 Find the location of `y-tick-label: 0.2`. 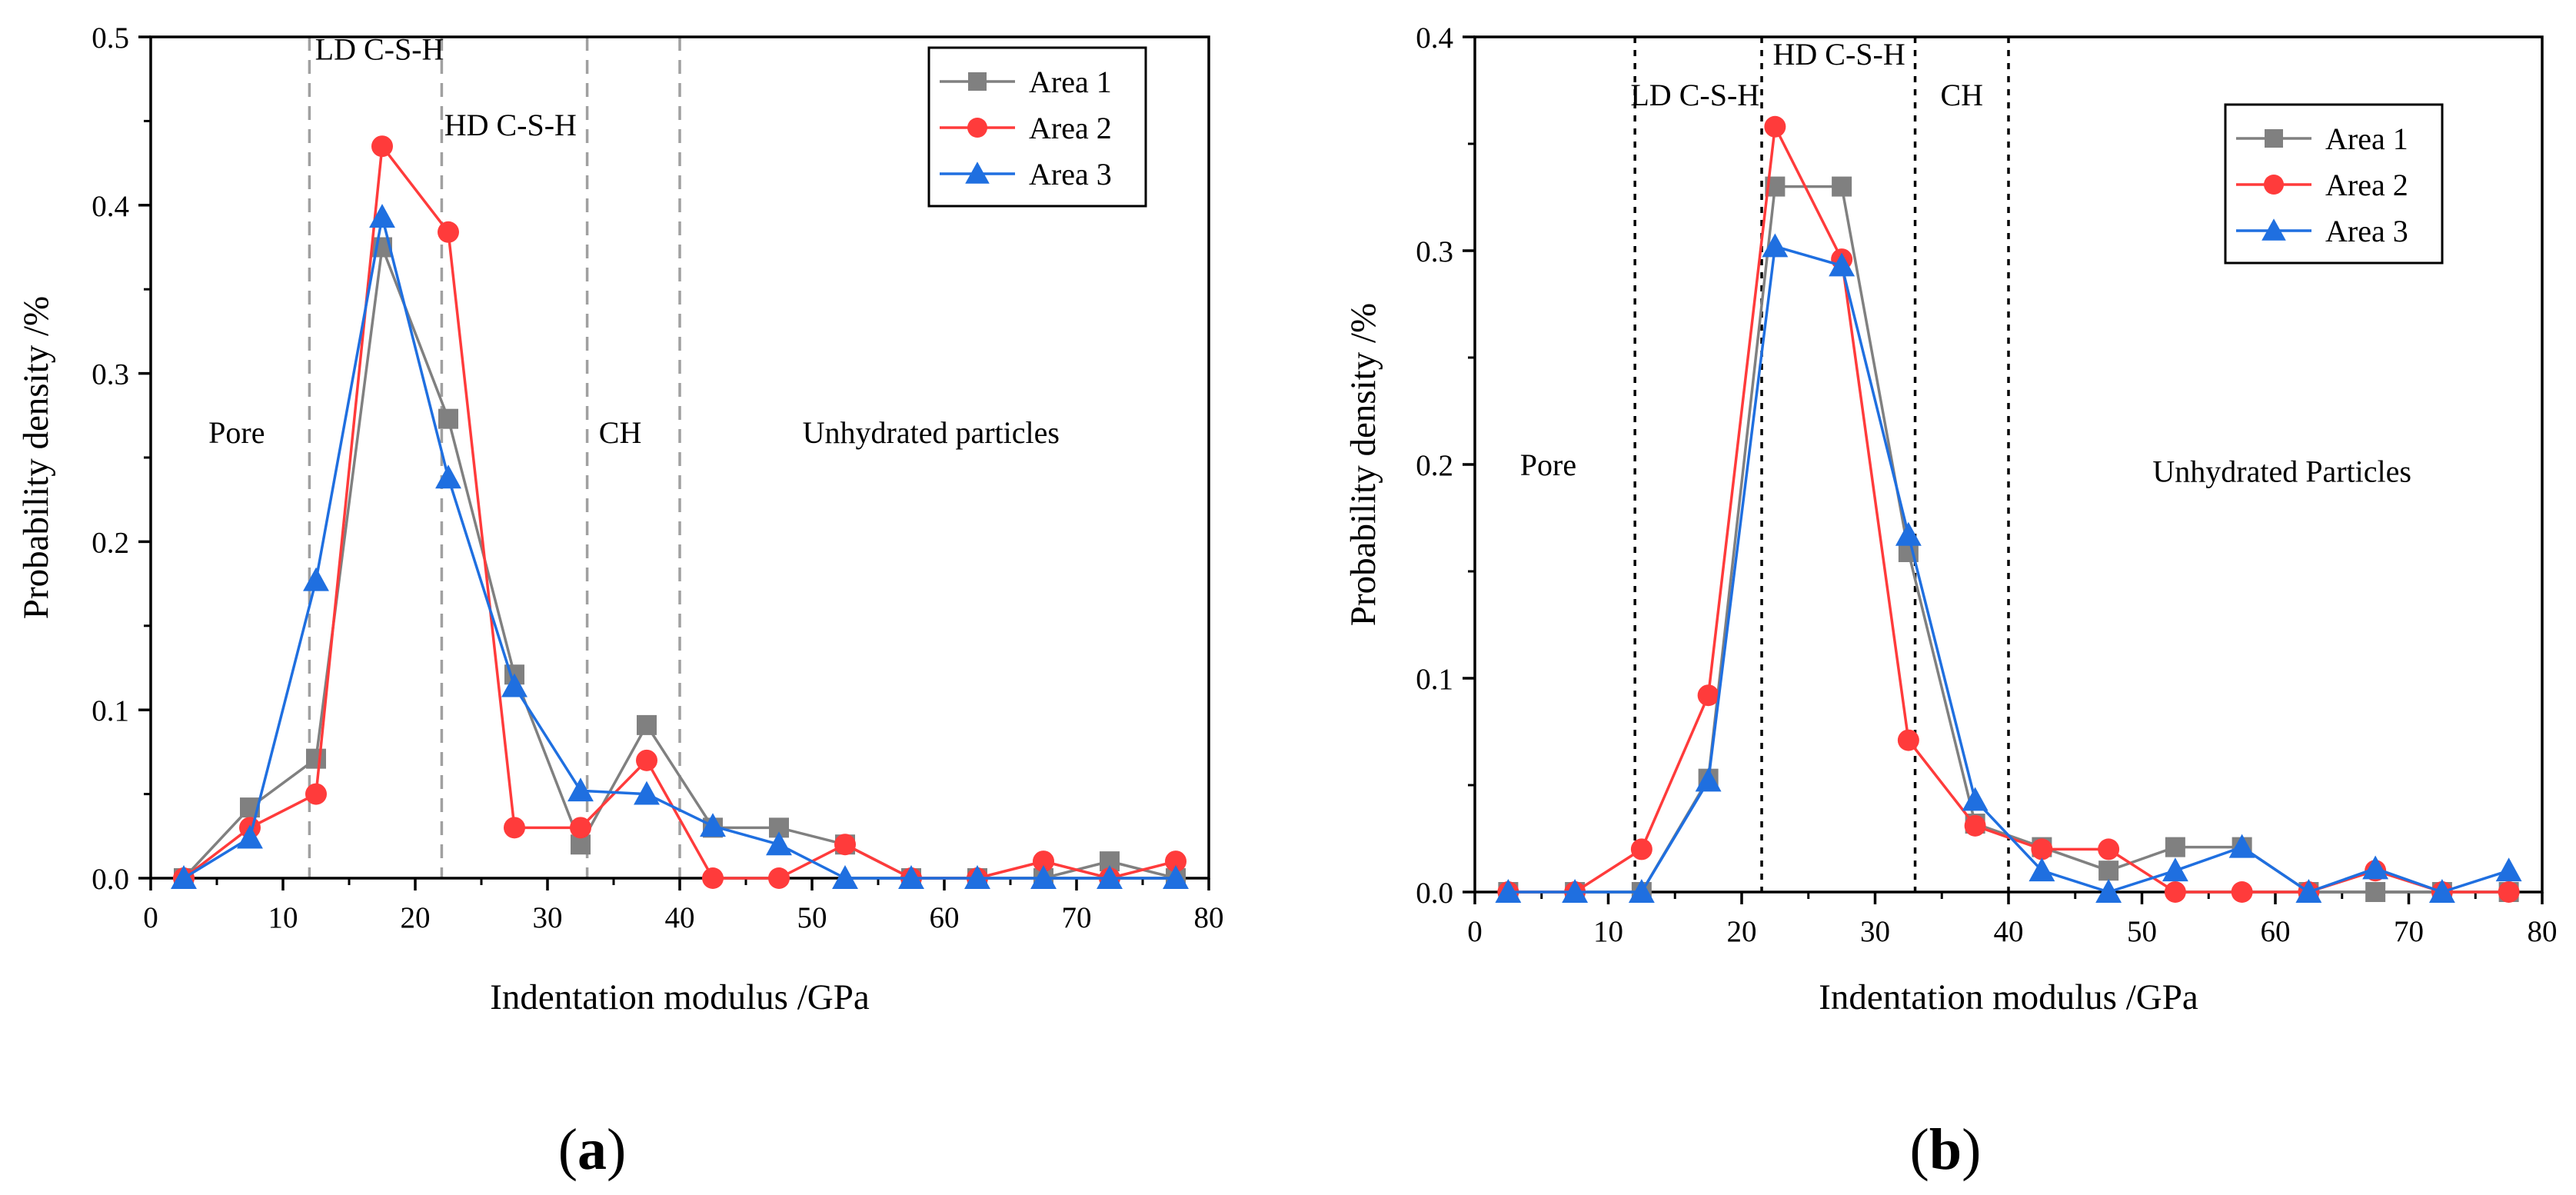

y-tick-label: 0.2 is located at coordinates (111, 542).